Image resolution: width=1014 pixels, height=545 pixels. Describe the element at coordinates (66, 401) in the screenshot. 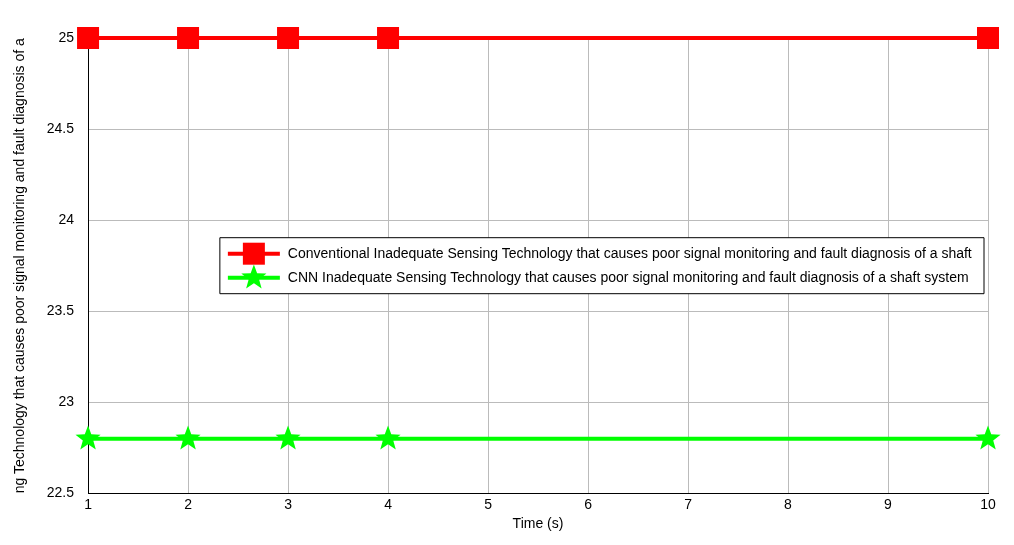

I see `y-tick-label: 23` at that location.